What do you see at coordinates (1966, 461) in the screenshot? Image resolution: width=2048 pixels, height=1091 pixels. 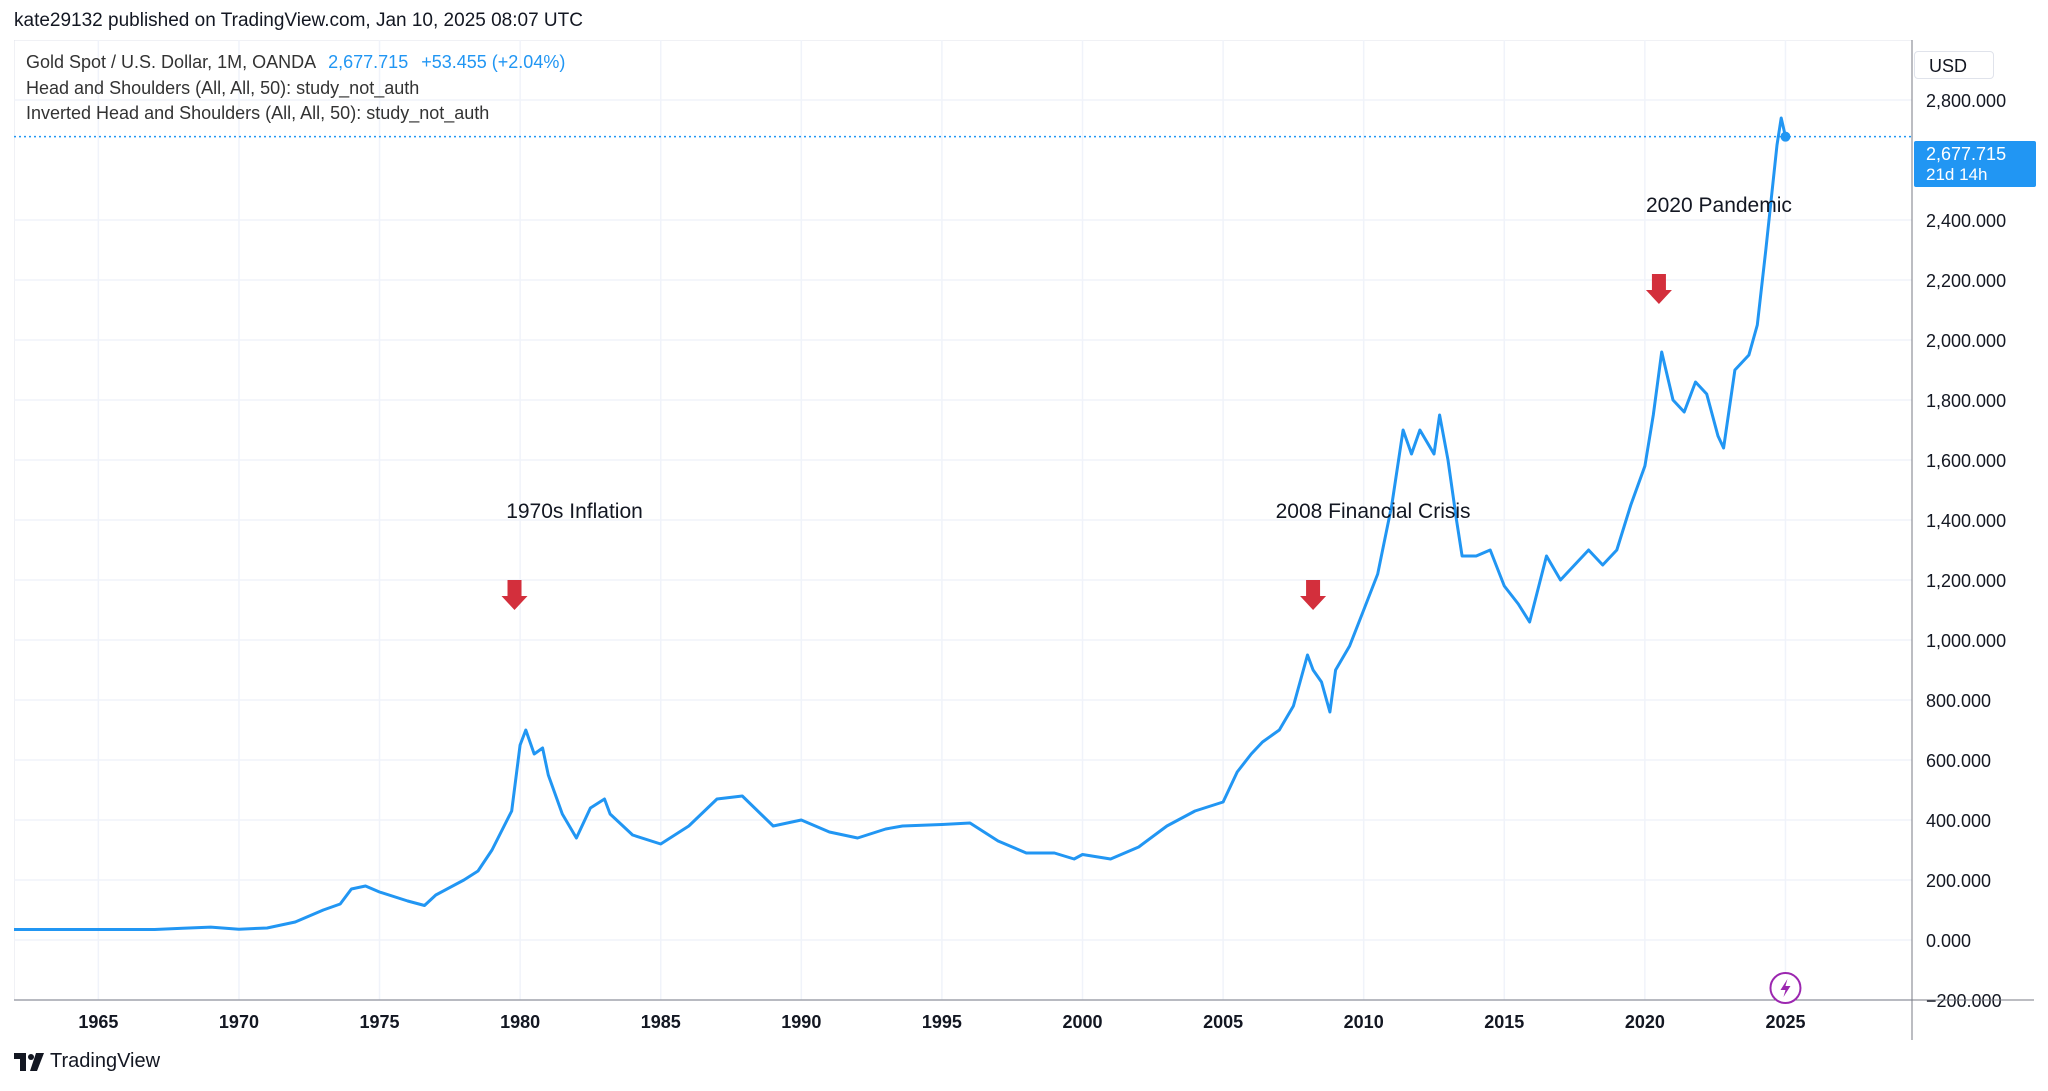 I see `y-tick-label: 1,600.000` at bounding box center [1966, 461].